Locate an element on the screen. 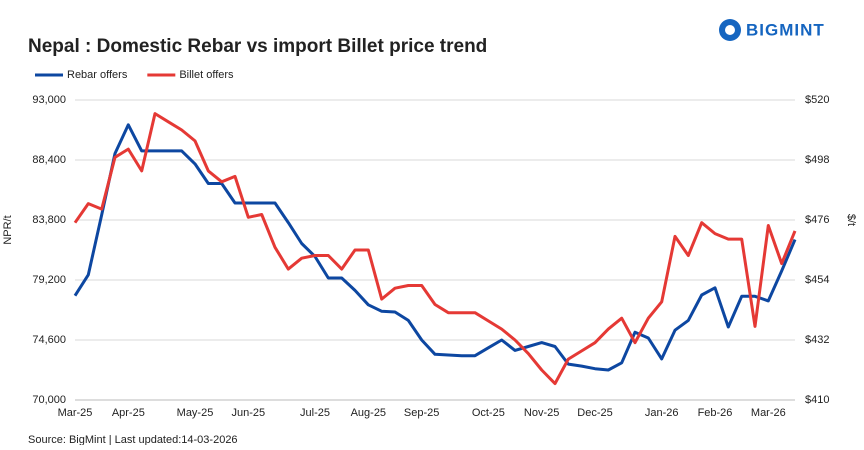 The width and height of the screenshot is (864, 450). x-tick-label: Aug-25 is located at coordinates (368, 413).